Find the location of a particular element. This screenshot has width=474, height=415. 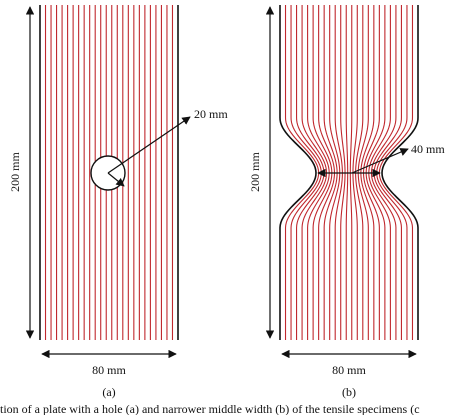

panel-label: (b) is located at coordinates (349, 392).